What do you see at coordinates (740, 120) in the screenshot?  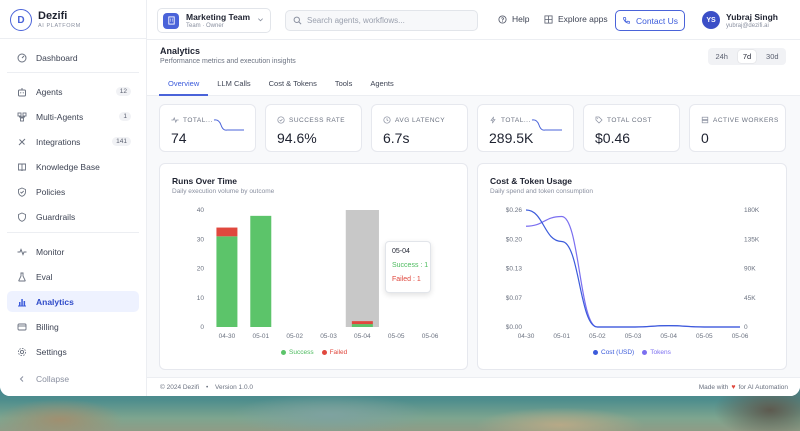 I see `stat-label: ACTIVE WORKERS` at bounding box center [740, 120].